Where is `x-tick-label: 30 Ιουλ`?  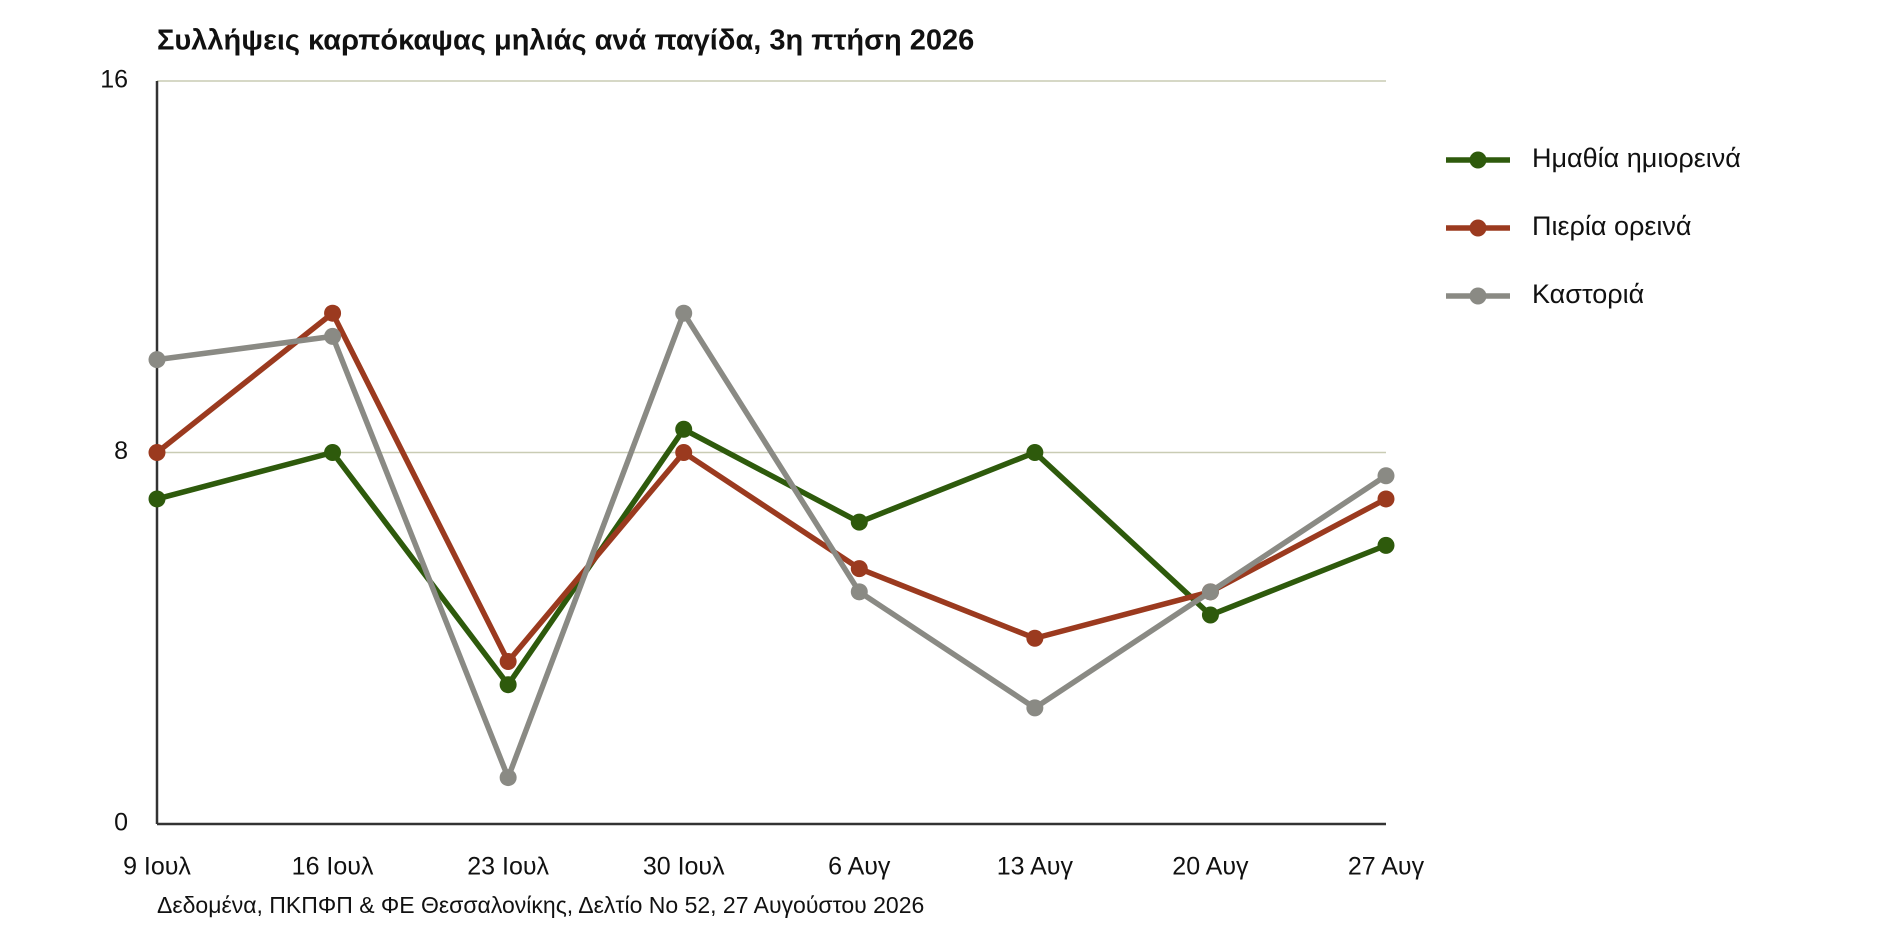
x-tick-label: 30 Ιουλ is located at coordinates (684, 867).